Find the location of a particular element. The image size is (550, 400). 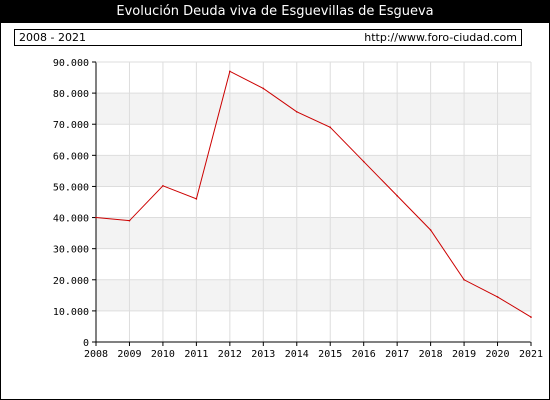

source-link: http://www.foro-ciudad.com is located at coordinates (440, 37).